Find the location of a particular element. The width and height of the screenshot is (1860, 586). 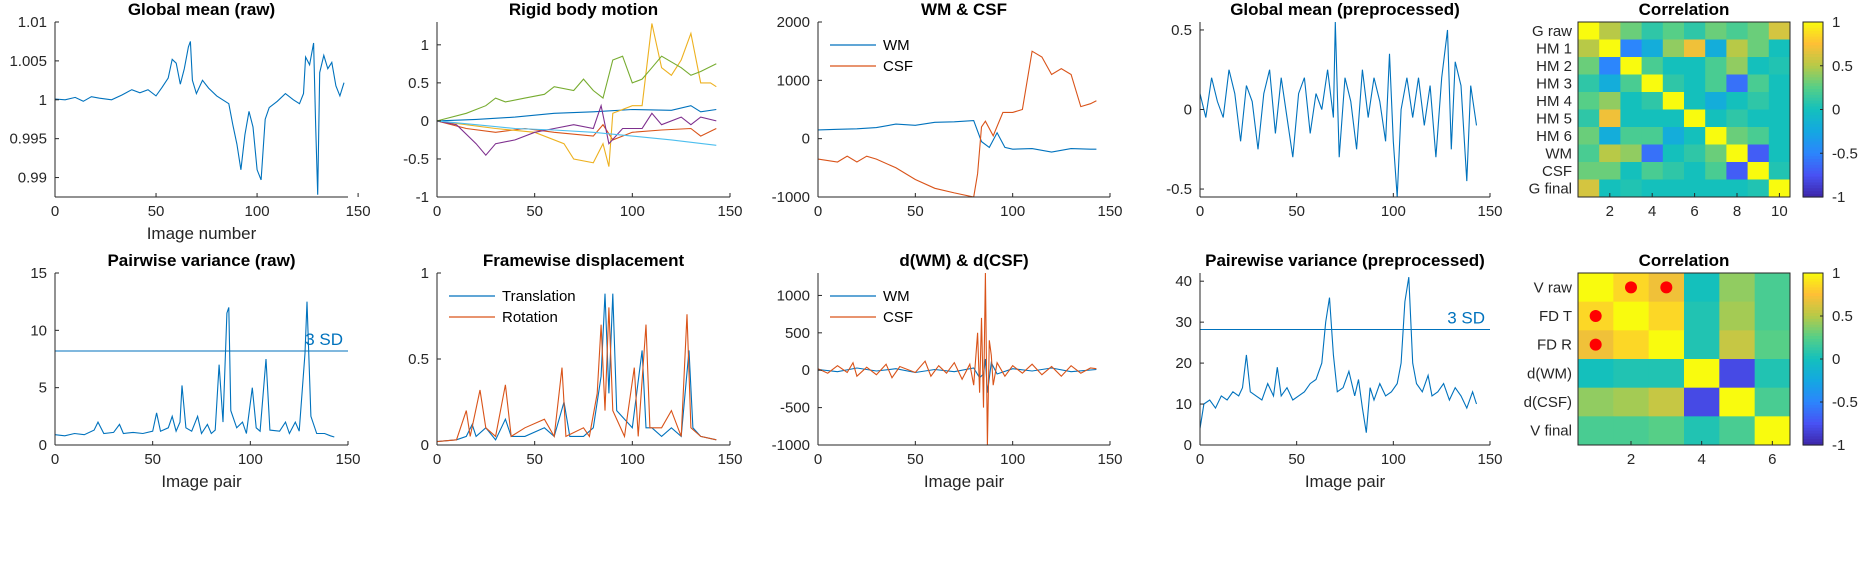

x-tick-label: 8 is located at coordinates (1737, 211).